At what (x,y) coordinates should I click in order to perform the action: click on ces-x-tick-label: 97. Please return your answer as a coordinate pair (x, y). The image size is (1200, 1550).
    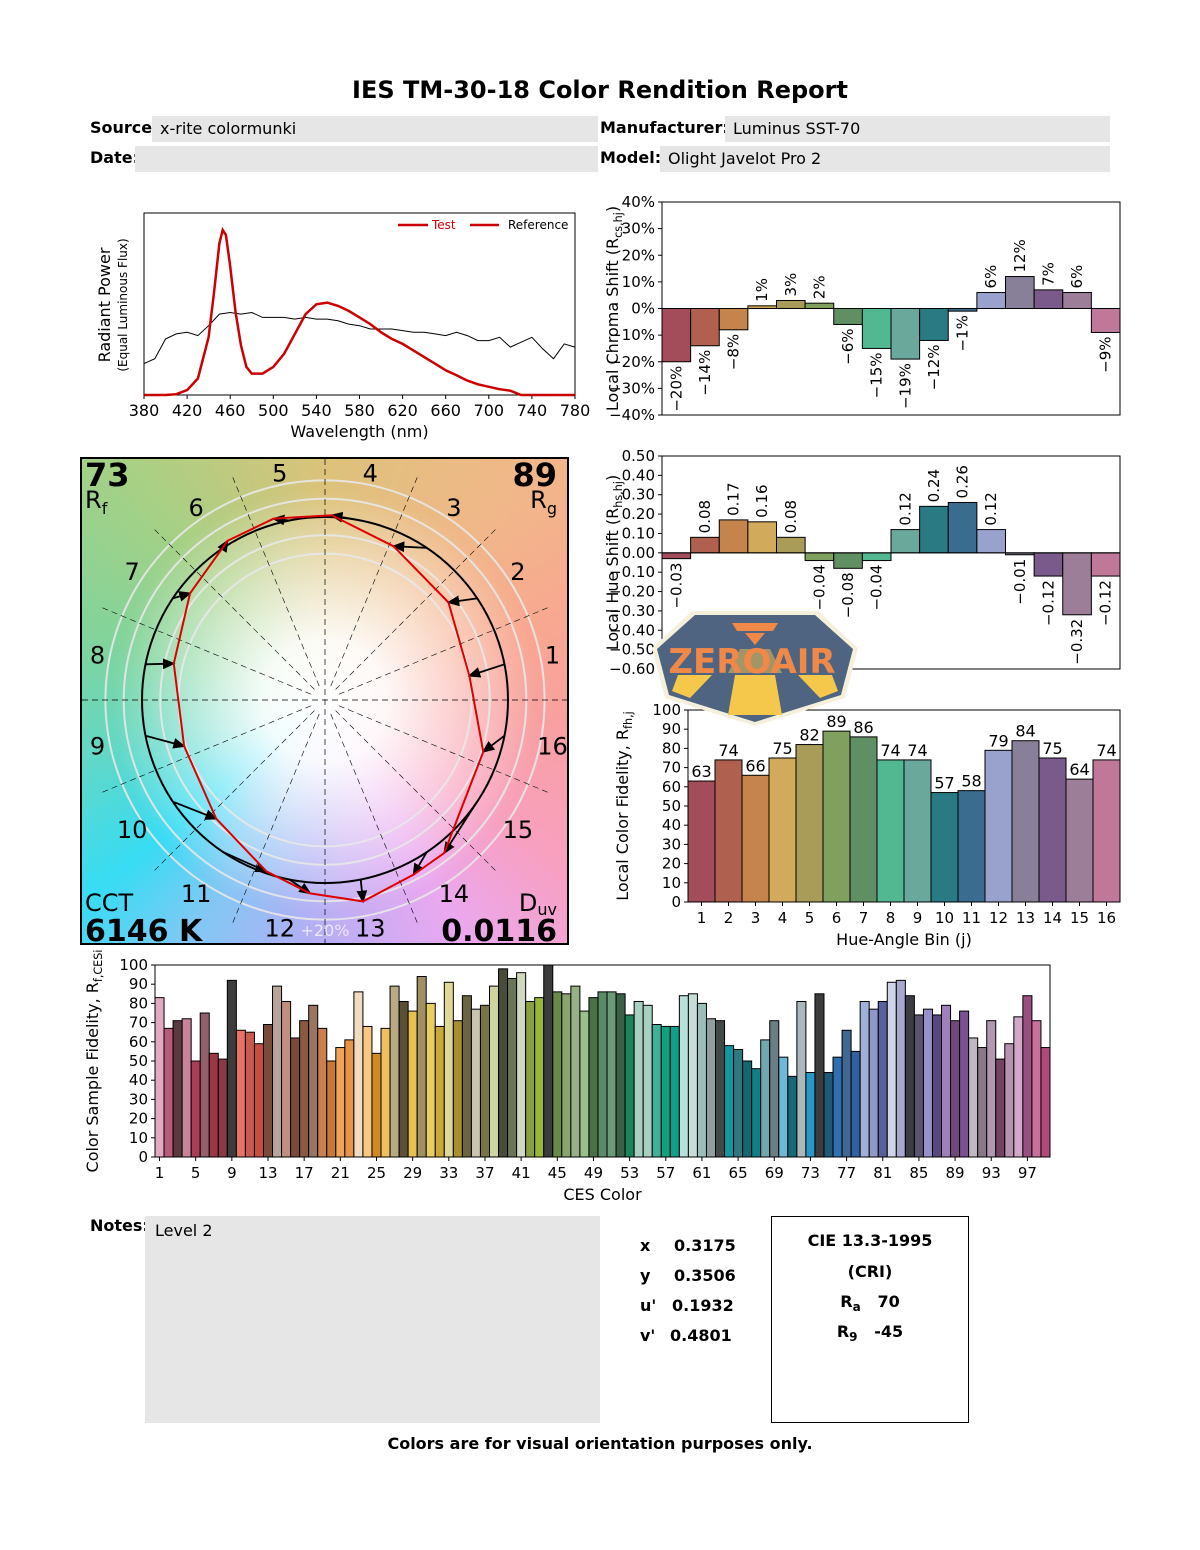
    Looking at the image, I should click on (1027, 1173).